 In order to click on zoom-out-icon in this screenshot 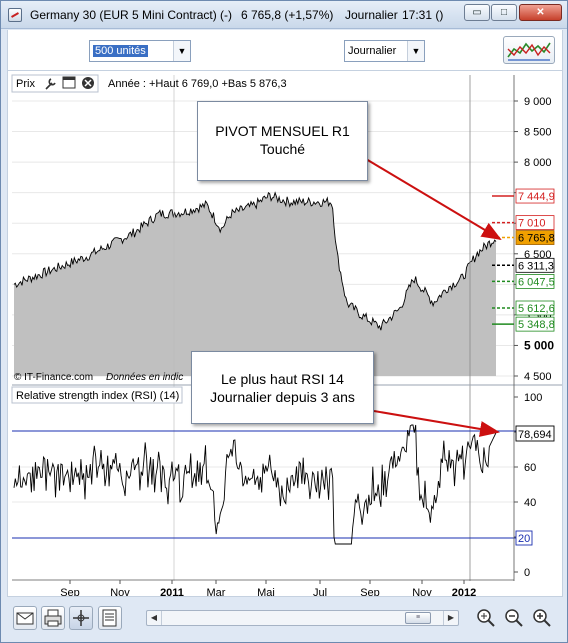, I will do `click(514, 618)`.